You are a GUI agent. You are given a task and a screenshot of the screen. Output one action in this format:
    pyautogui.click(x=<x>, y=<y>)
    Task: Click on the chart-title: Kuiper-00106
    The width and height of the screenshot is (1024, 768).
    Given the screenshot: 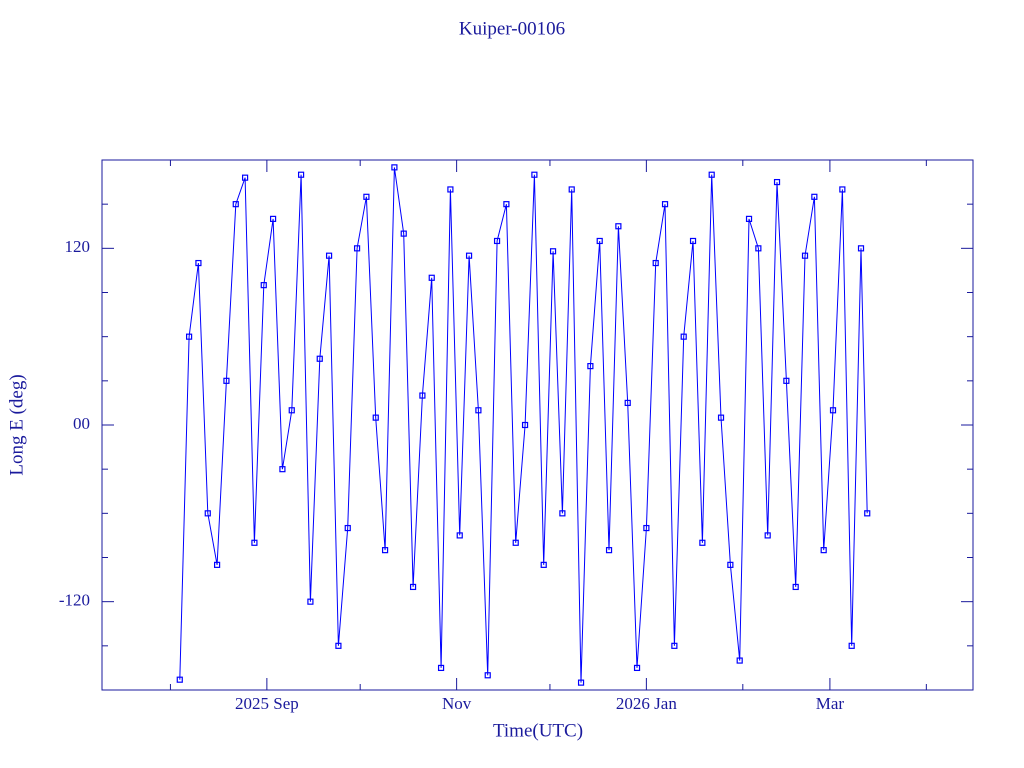 What is the action you would take?
    pyautogui.click(x=512, y=28)
    